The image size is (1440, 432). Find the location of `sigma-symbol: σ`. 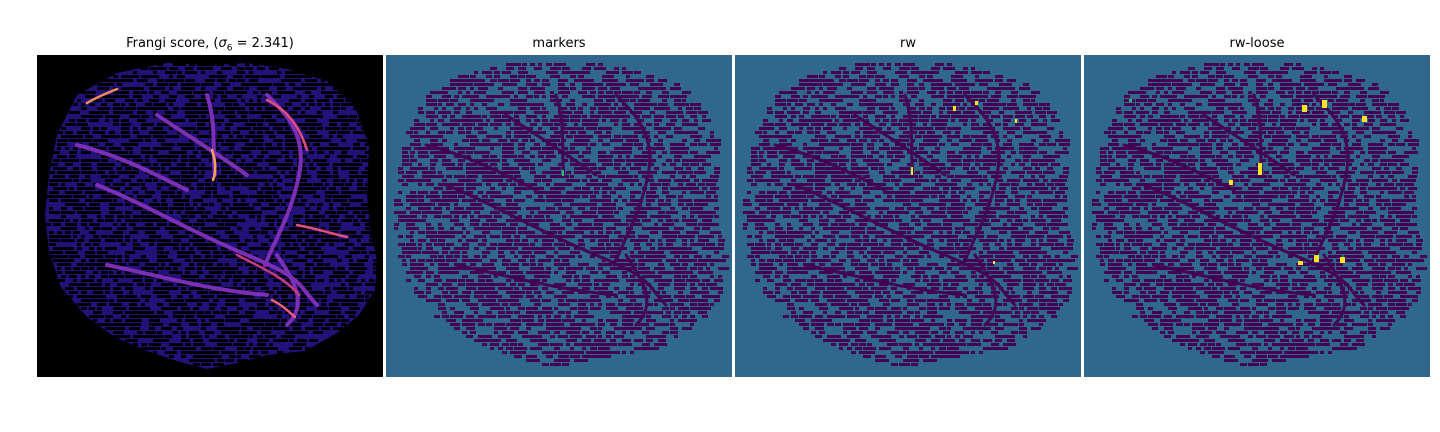

sigma-symbol: σ is located at coordinates (222, 43).